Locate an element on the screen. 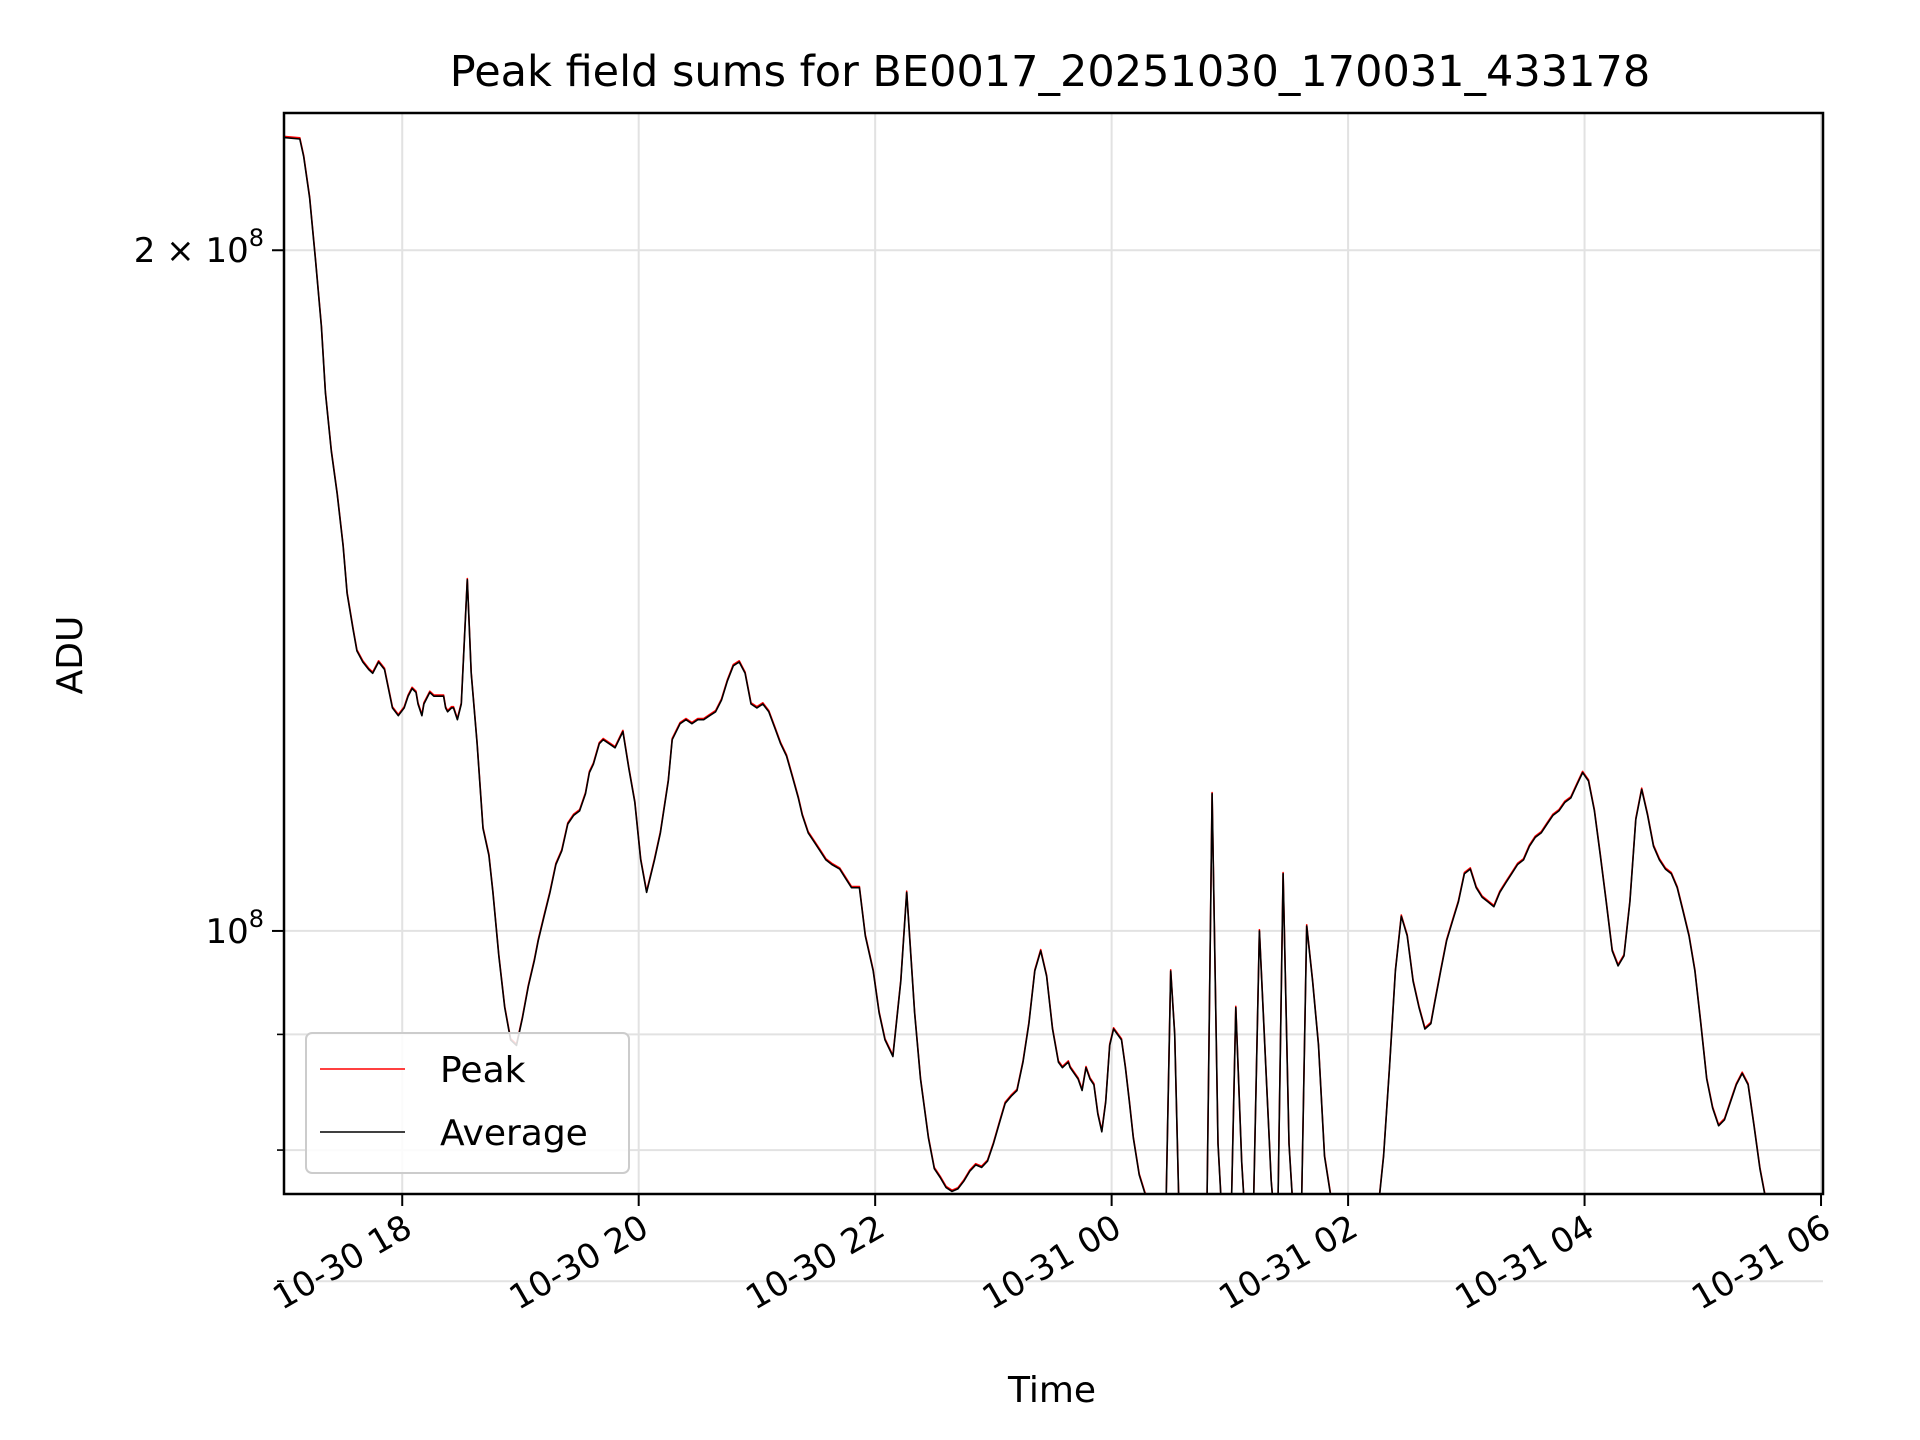  legend-box is located at coordinates (467, 1103).